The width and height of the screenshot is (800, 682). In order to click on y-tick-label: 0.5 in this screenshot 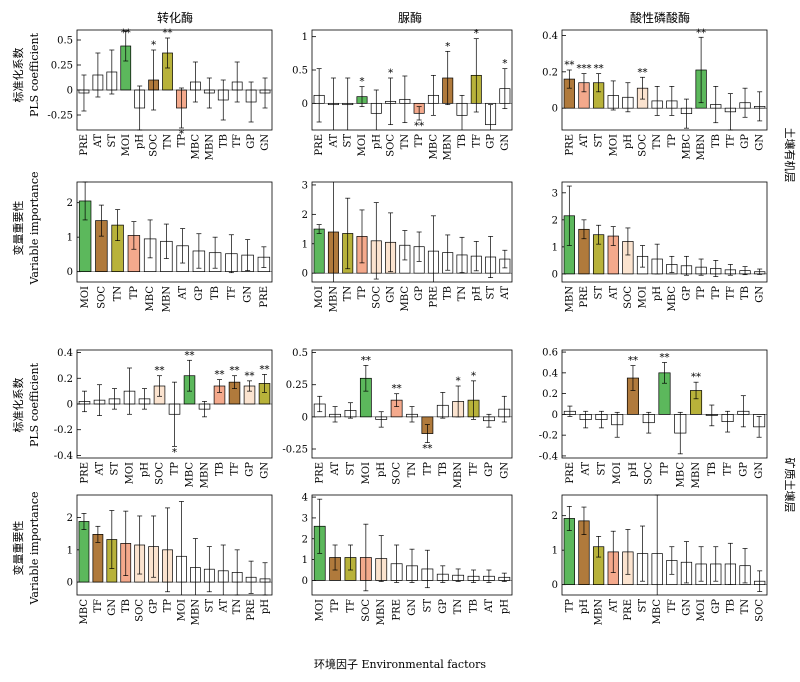, I will do `click(300, 71)`.